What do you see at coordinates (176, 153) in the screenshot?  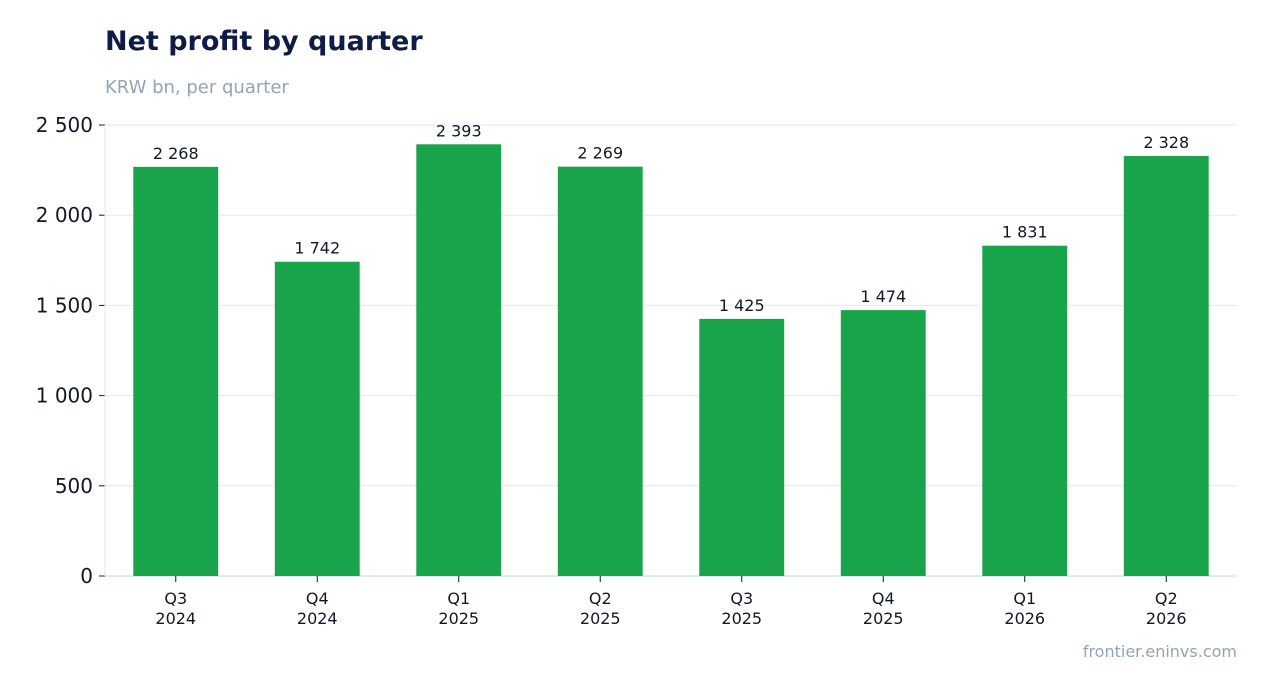 I see `data-label: 2 268` at bounding box center [176, 153].